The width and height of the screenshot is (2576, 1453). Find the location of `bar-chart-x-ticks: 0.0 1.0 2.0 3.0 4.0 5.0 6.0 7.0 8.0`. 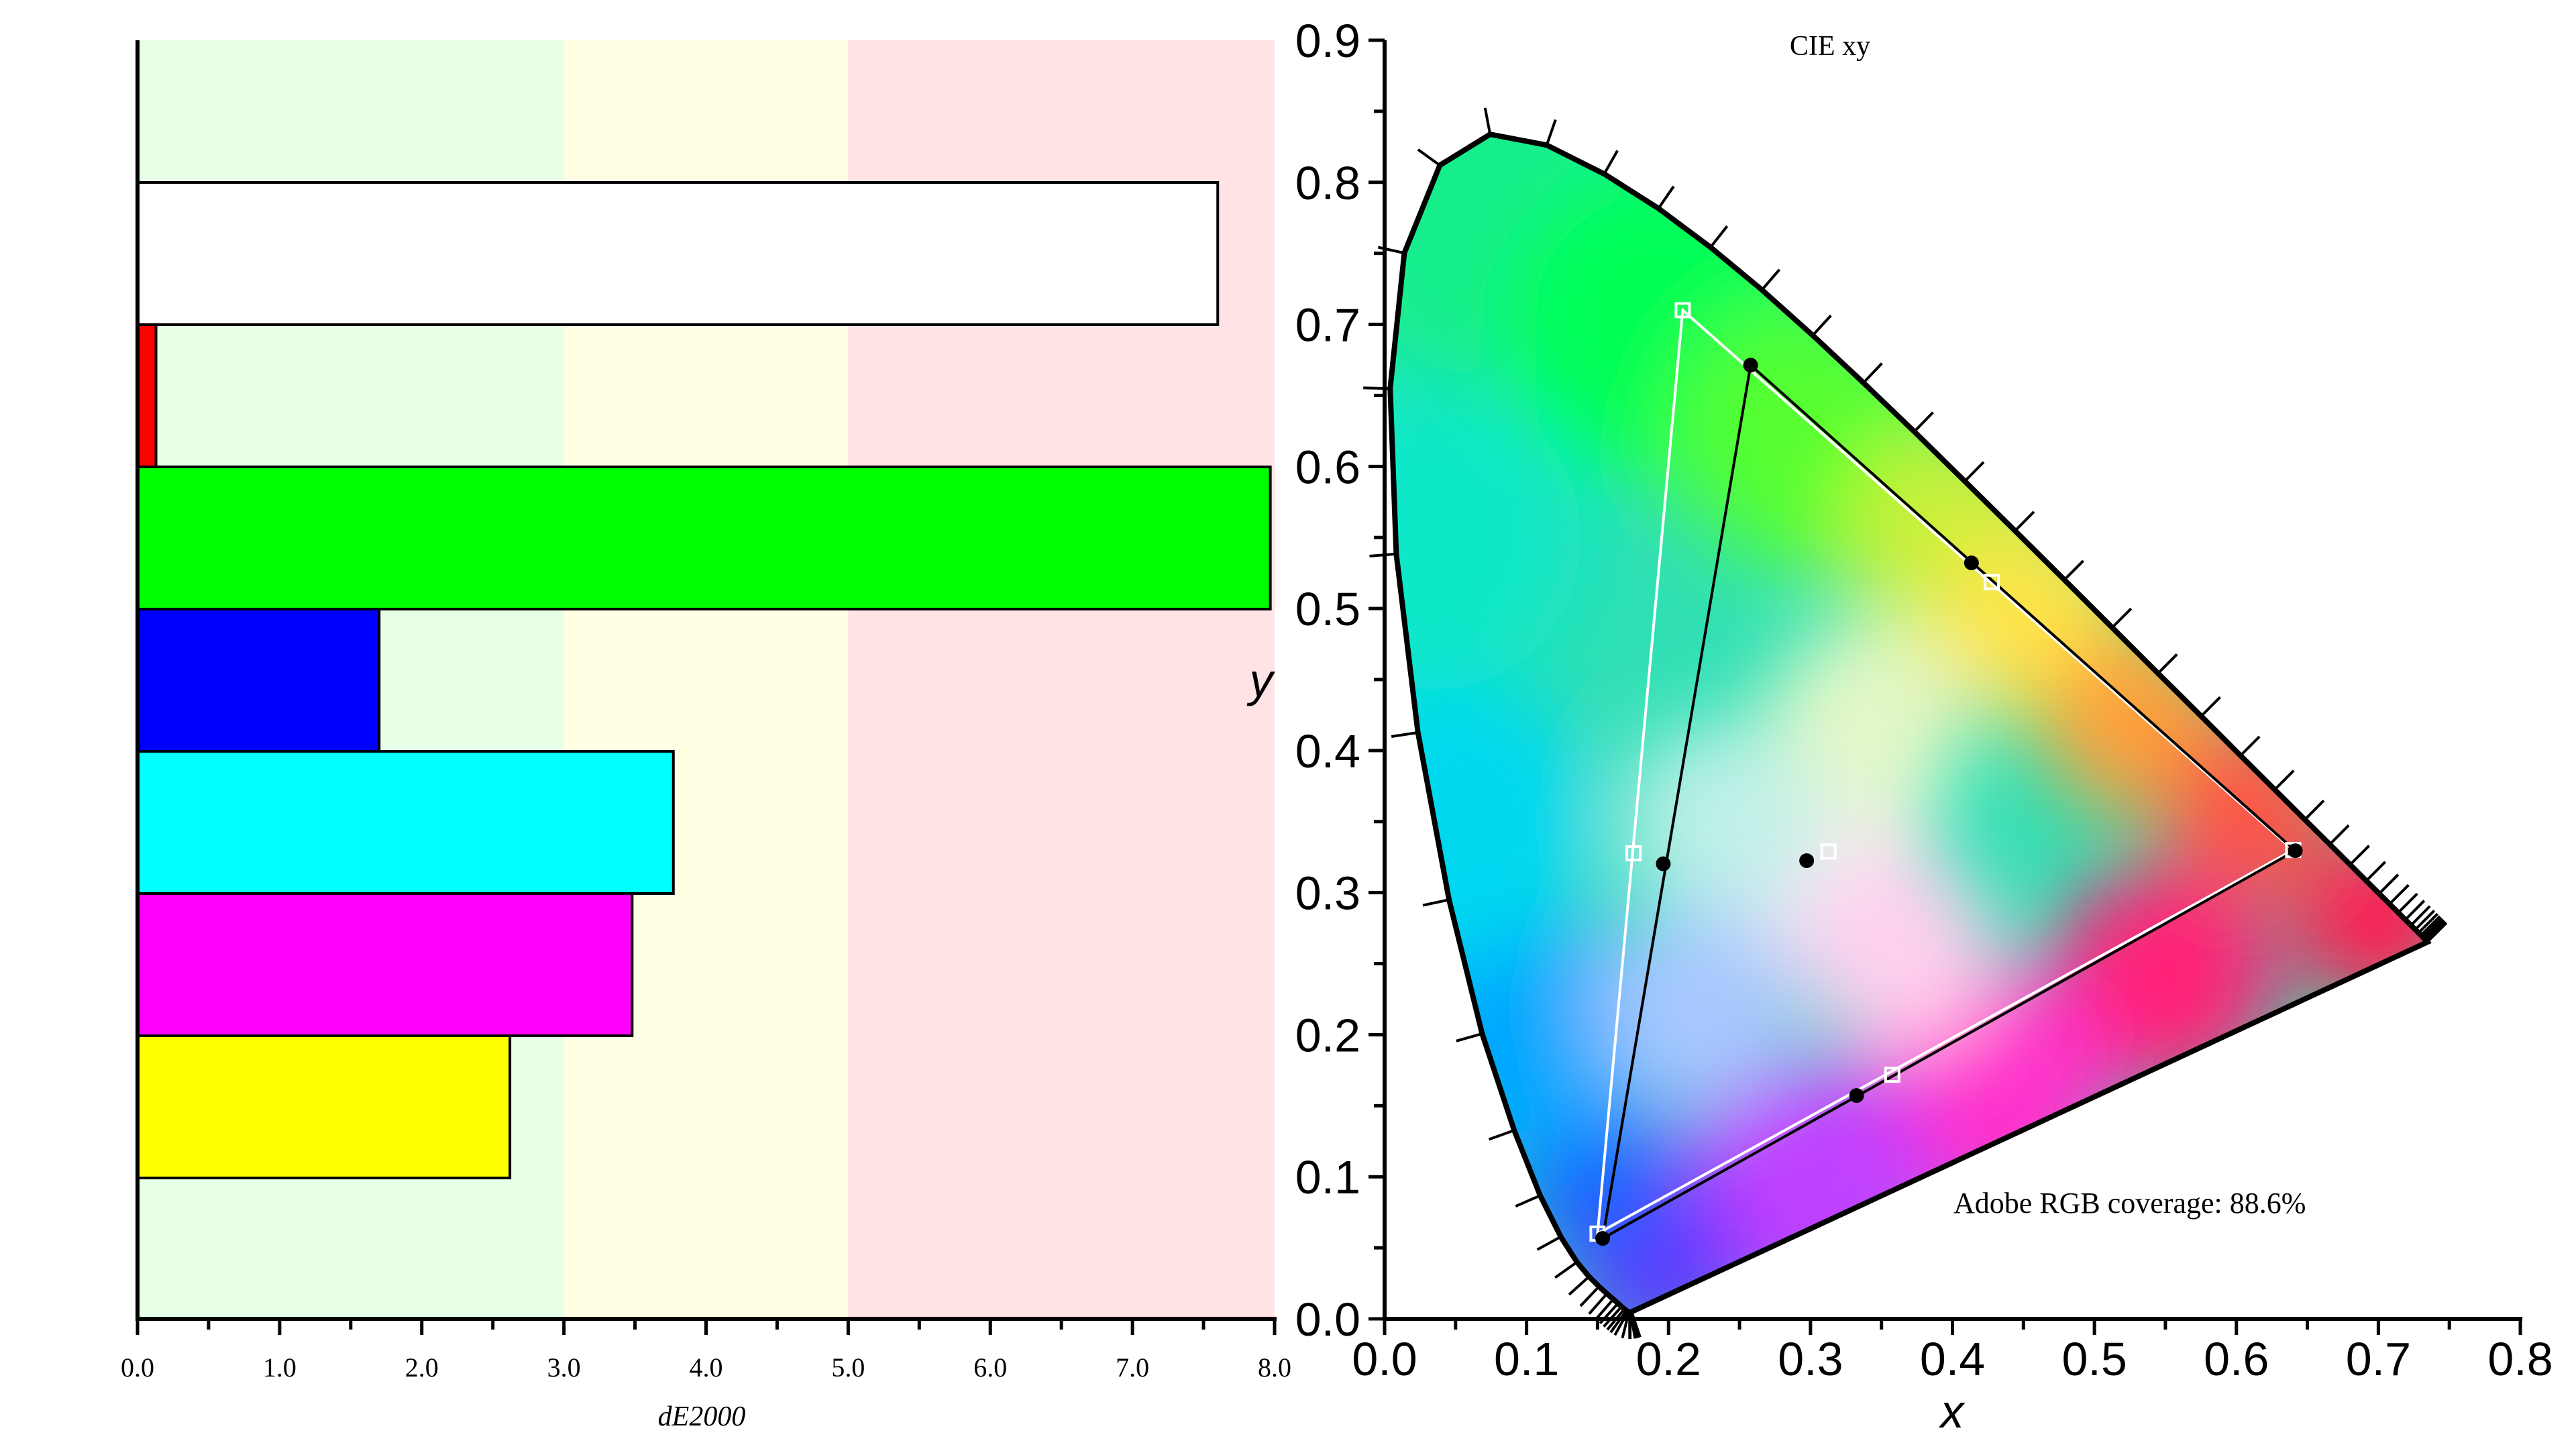

bar-chart-x-ticks: 0.0 1.0 2.0 3.0 4.0 5.0 6.0 7.0 8.0 is located at coordinates (706, 1351).